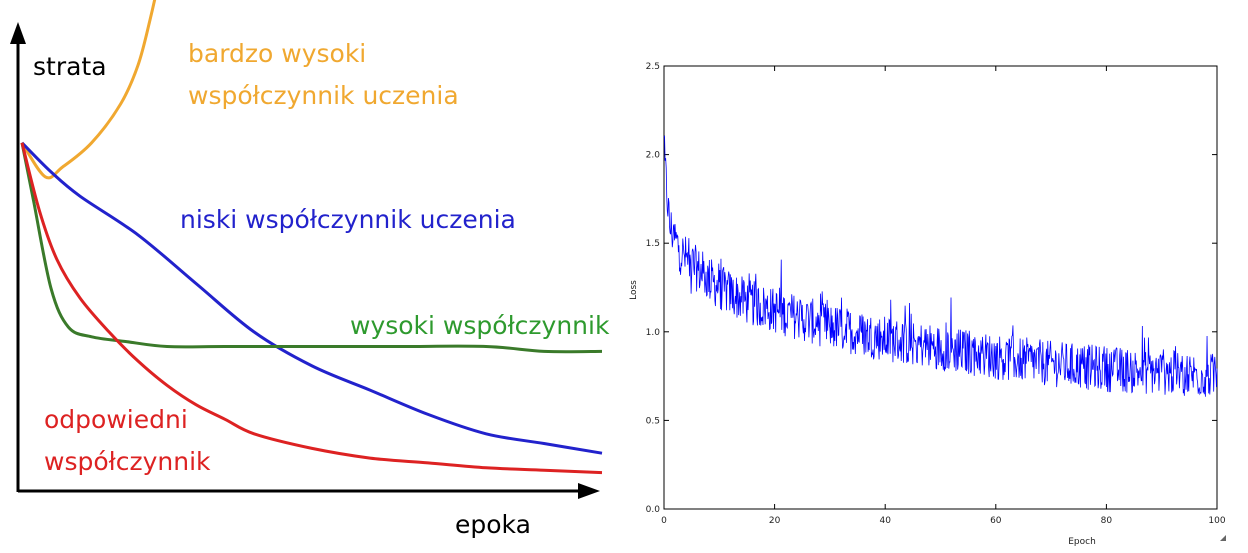  I want to click on y-tick-label: 2.0, so click(653, 156).